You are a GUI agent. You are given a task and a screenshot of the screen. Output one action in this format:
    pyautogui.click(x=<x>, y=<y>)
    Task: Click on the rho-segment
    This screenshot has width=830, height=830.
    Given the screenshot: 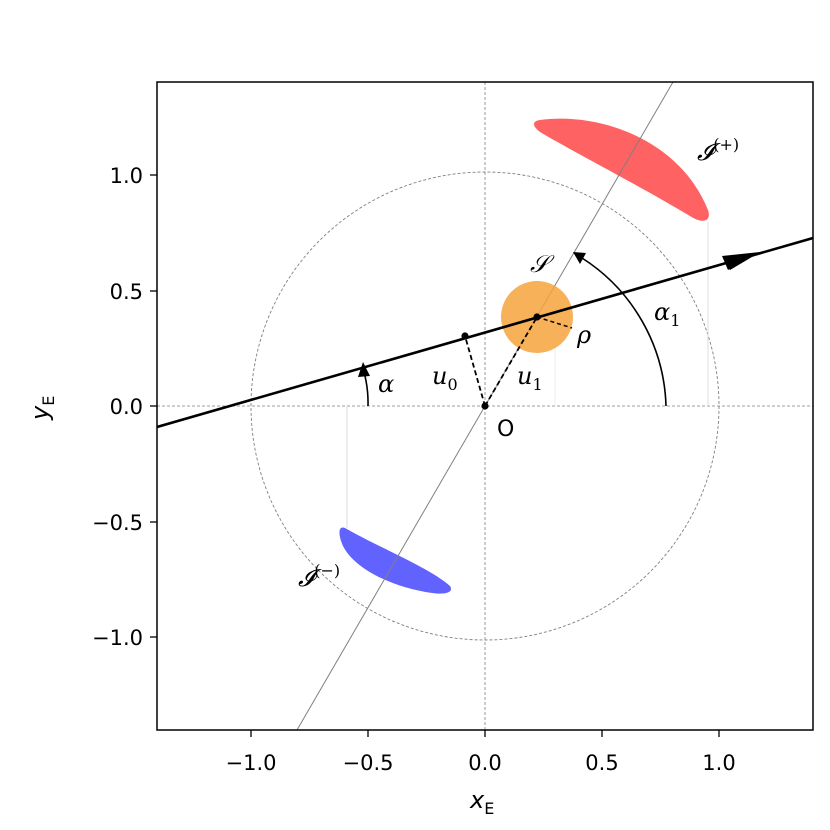 What is the action you would take?
    pyautogui.click(x=554, y=322)
    